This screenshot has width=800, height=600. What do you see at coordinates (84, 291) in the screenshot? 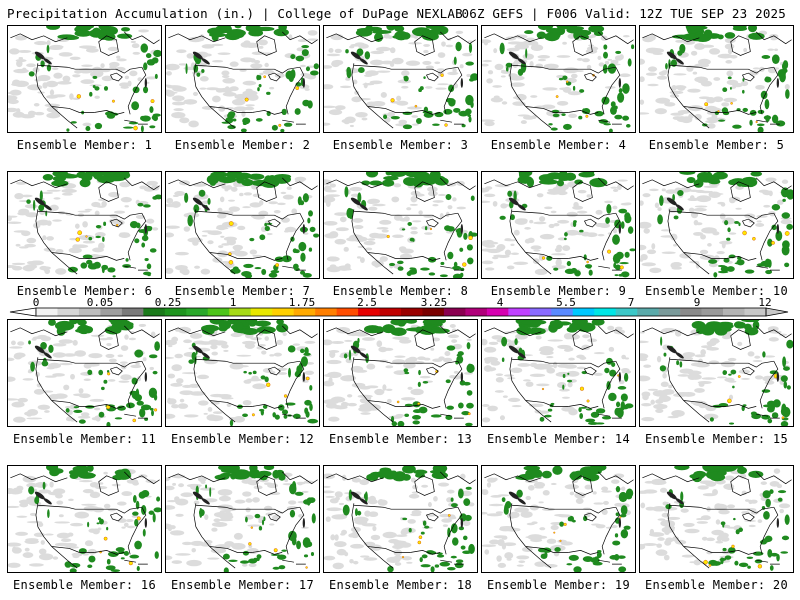
I see `ensemble-member-label: Ensemble Member: 6` at bounding box center [84, 291].